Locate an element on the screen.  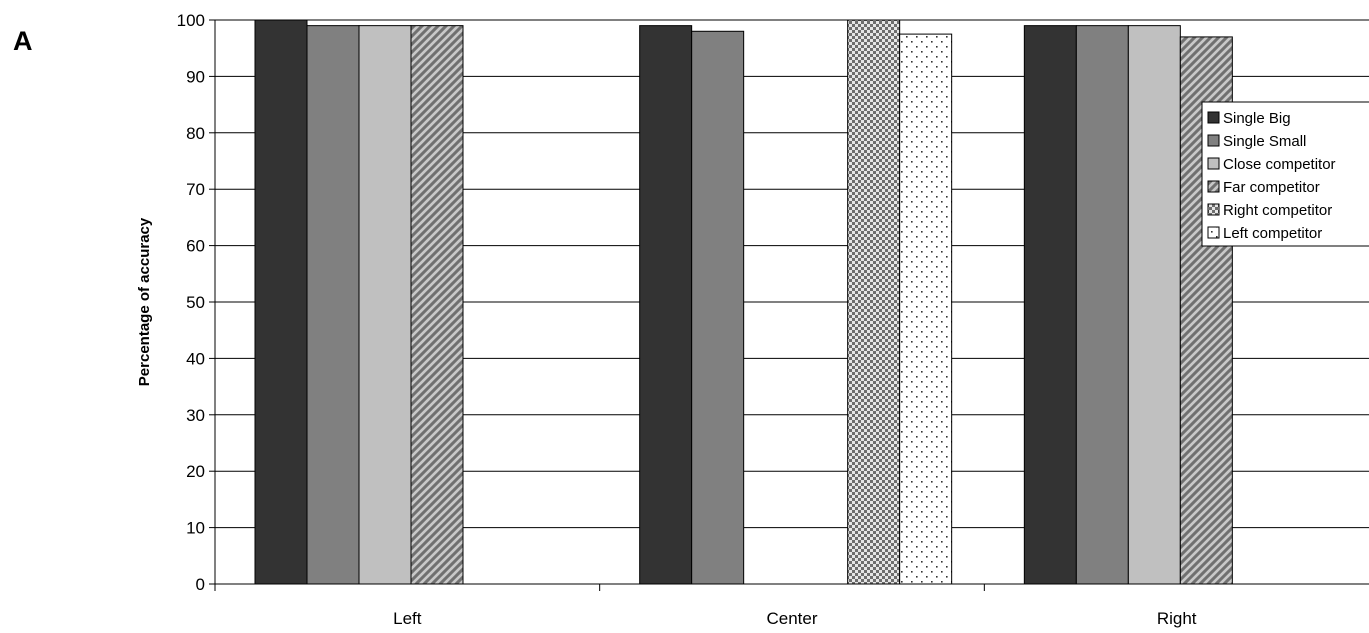
x-category-label: Left is located at coordinates (407, 618).